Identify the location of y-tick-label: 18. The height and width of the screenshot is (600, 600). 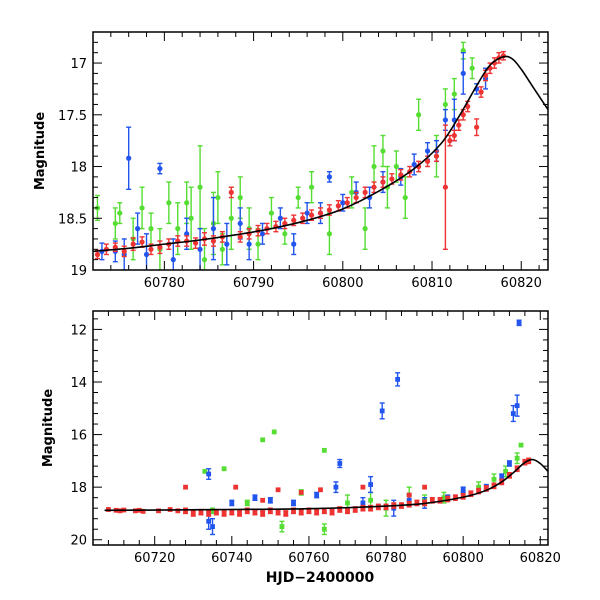
(78, 488).